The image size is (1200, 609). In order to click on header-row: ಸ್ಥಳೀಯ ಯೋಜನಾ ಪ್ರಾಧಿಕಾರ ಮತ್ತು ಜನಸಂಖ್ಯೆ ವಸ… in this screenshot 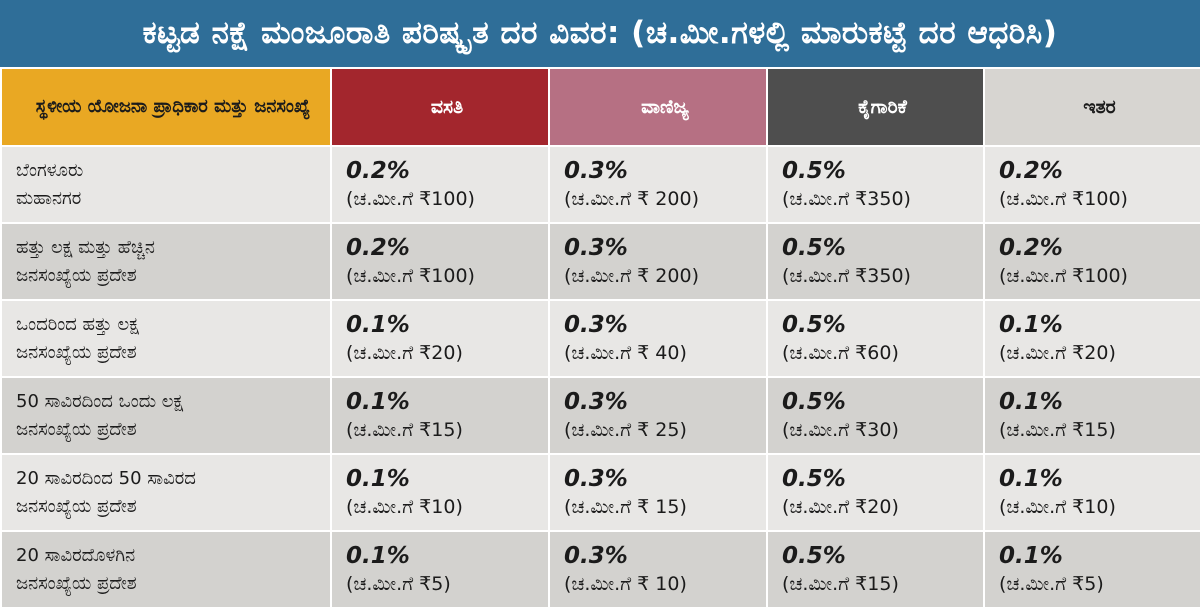, I will do `click(600, 107)`.